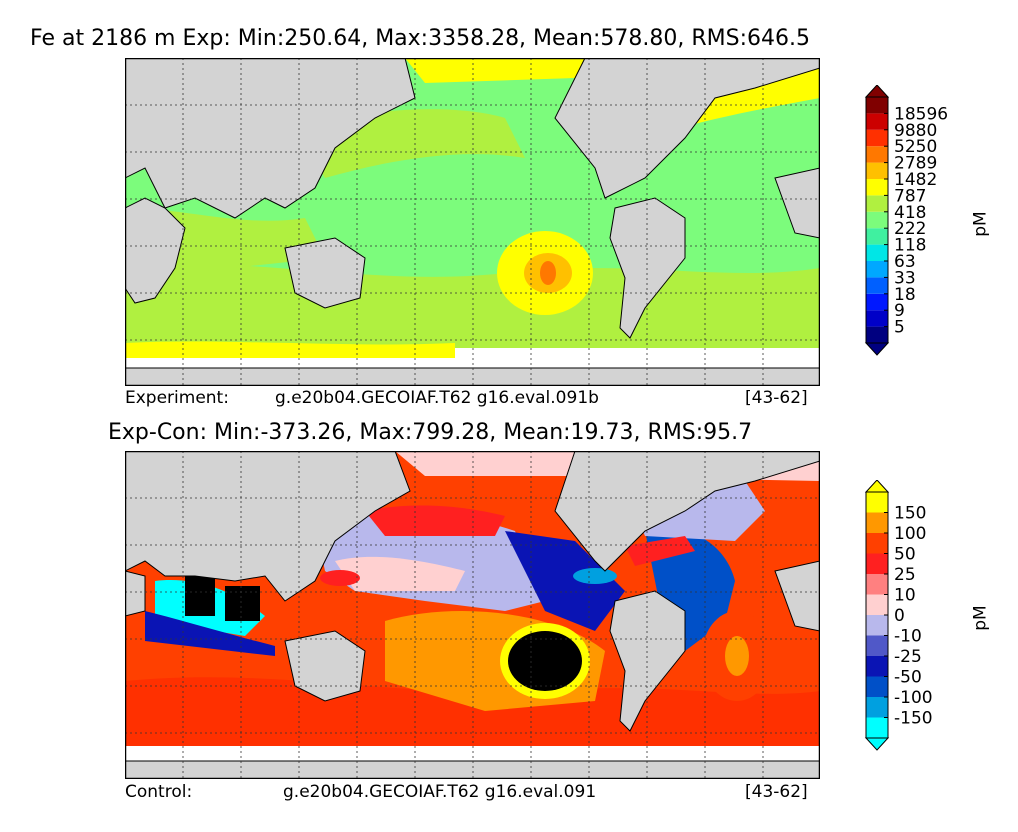 This screenshot has height=832, width=1018. I want to click on map2-south-america, so click(647, 661).